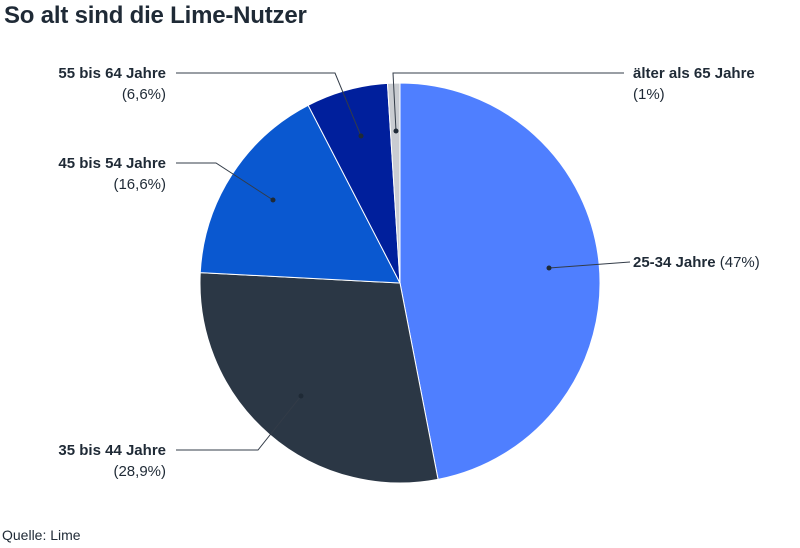 This screenshot has height=548, width=800. Describe the element at coordinates (738, 262) in the screenshot. I see `slice-label-value: (47%)` at that location.